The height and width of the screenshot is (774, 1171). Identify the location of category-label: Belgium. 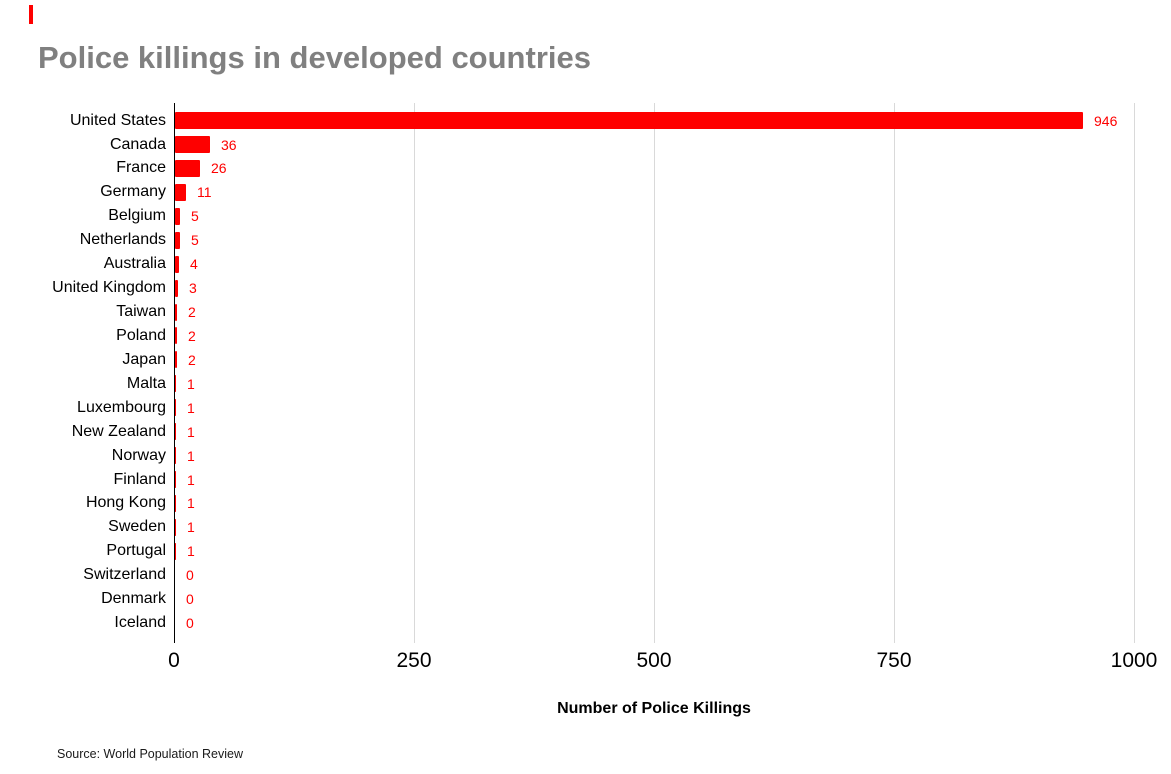
(137, 216).